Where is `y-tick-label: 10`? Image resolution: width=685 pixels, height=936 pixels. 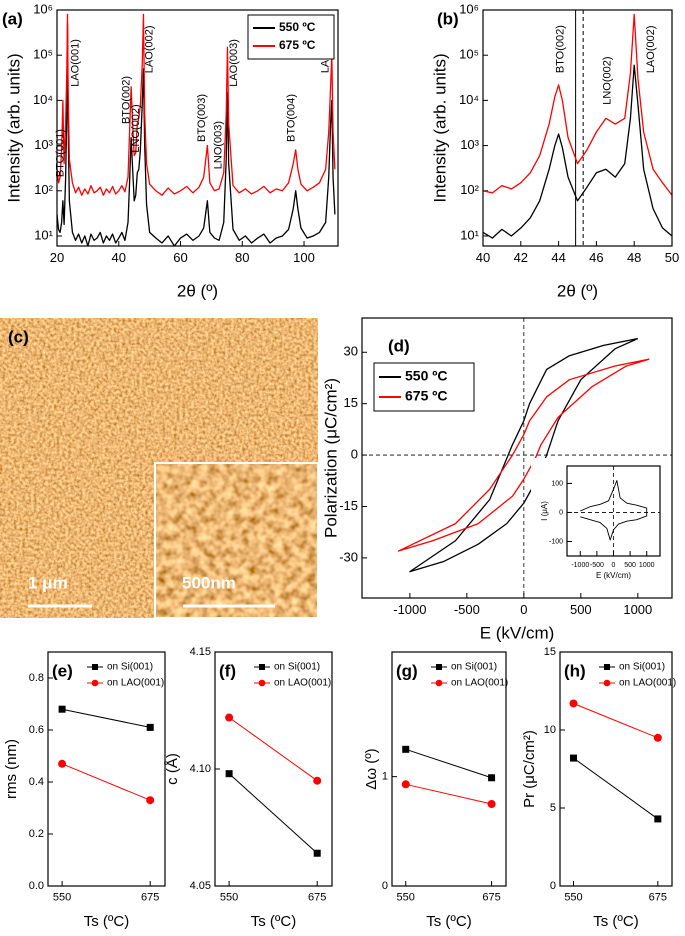 y-tick-label: 10 is located at coordinates (550, 730).